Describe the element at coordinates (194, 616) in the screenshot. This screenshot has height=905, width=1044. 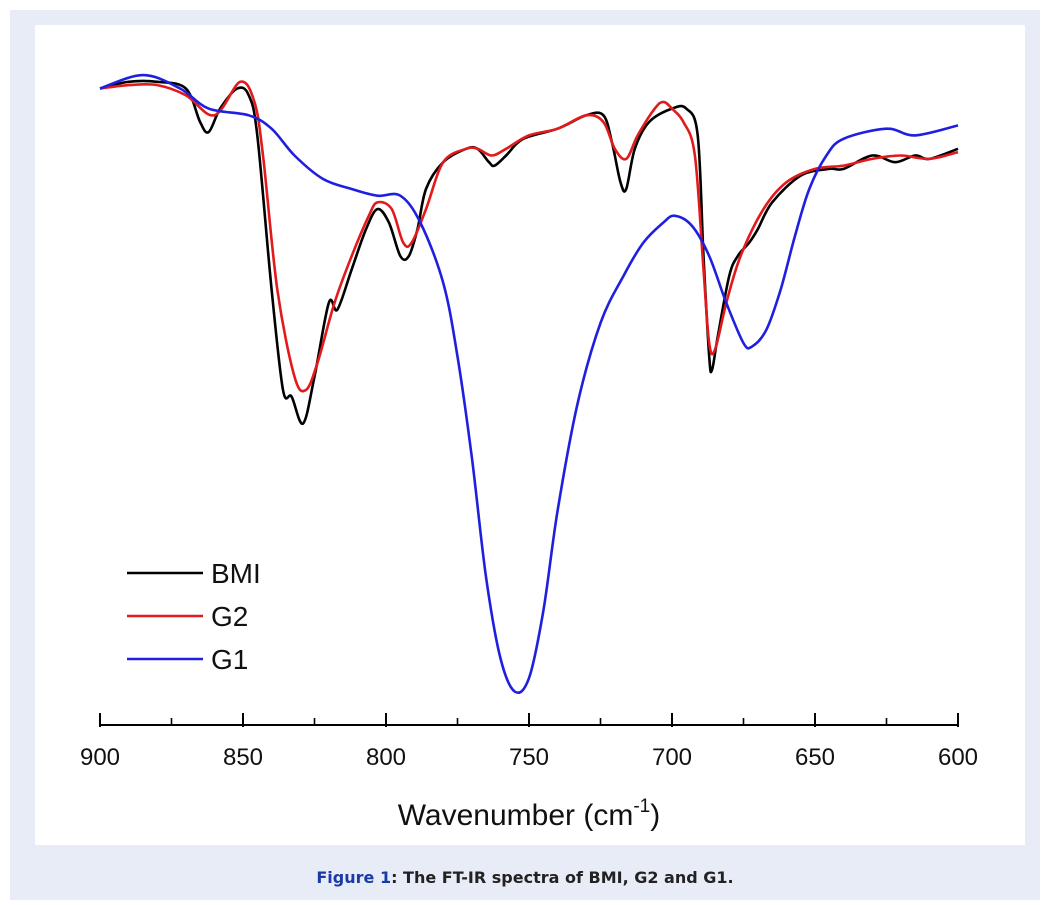
I see `legend: BMI G2 G1` at that location.